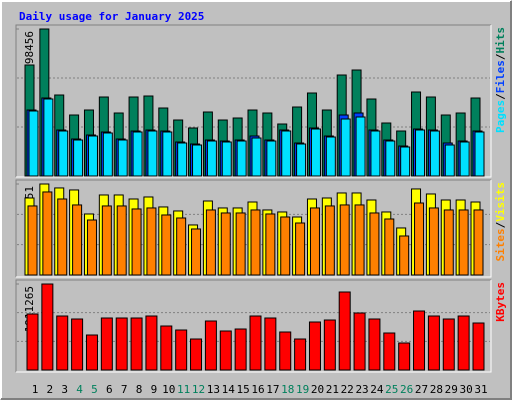 This screenshot has width=512, height=400. I want to click on chart-title: Daily usage for January 2025, so click(111, 16).